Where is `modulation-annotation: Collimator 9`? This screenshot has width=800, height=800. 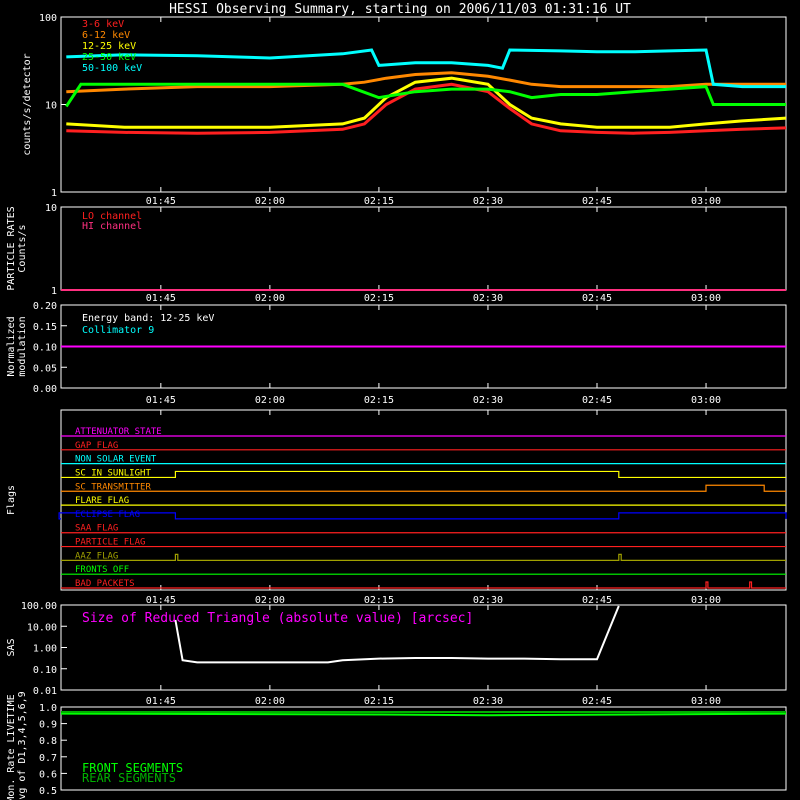
modulation-annotation: Collimator 9 is located at coordinates (118, 330).